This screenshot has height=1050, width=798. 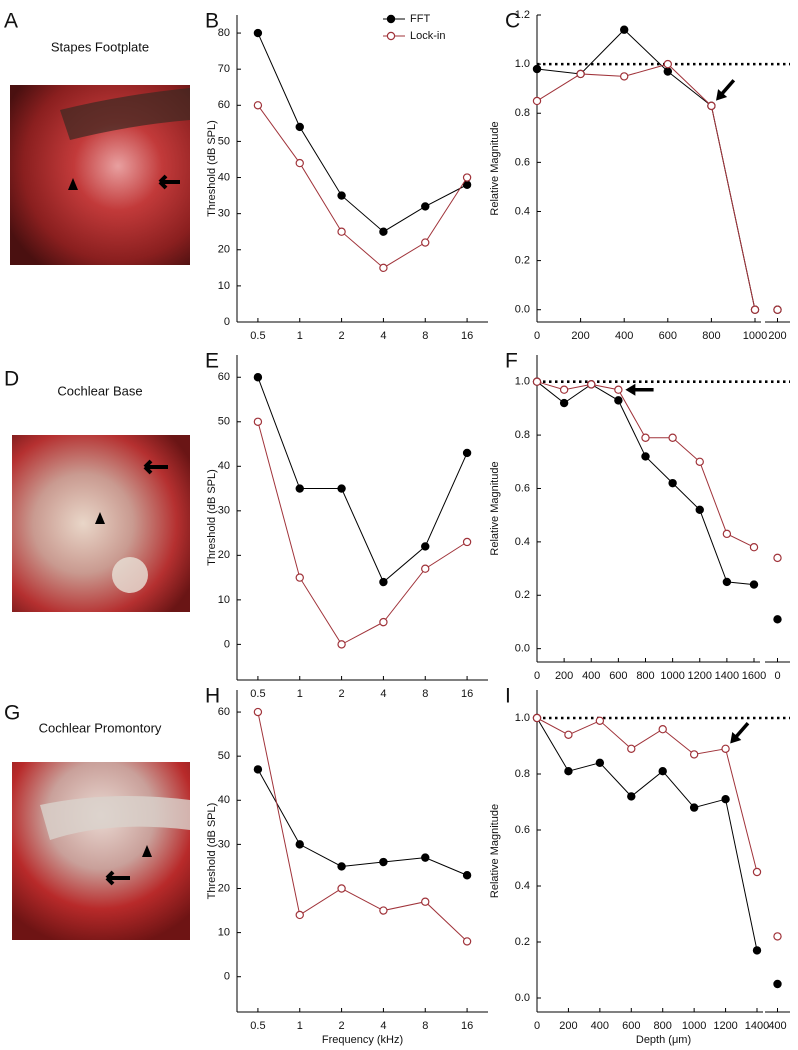 What do you see at coordinates (212, 361) in the screenshot?
I see `panel-letter: E` at bounding box center [212, 361].